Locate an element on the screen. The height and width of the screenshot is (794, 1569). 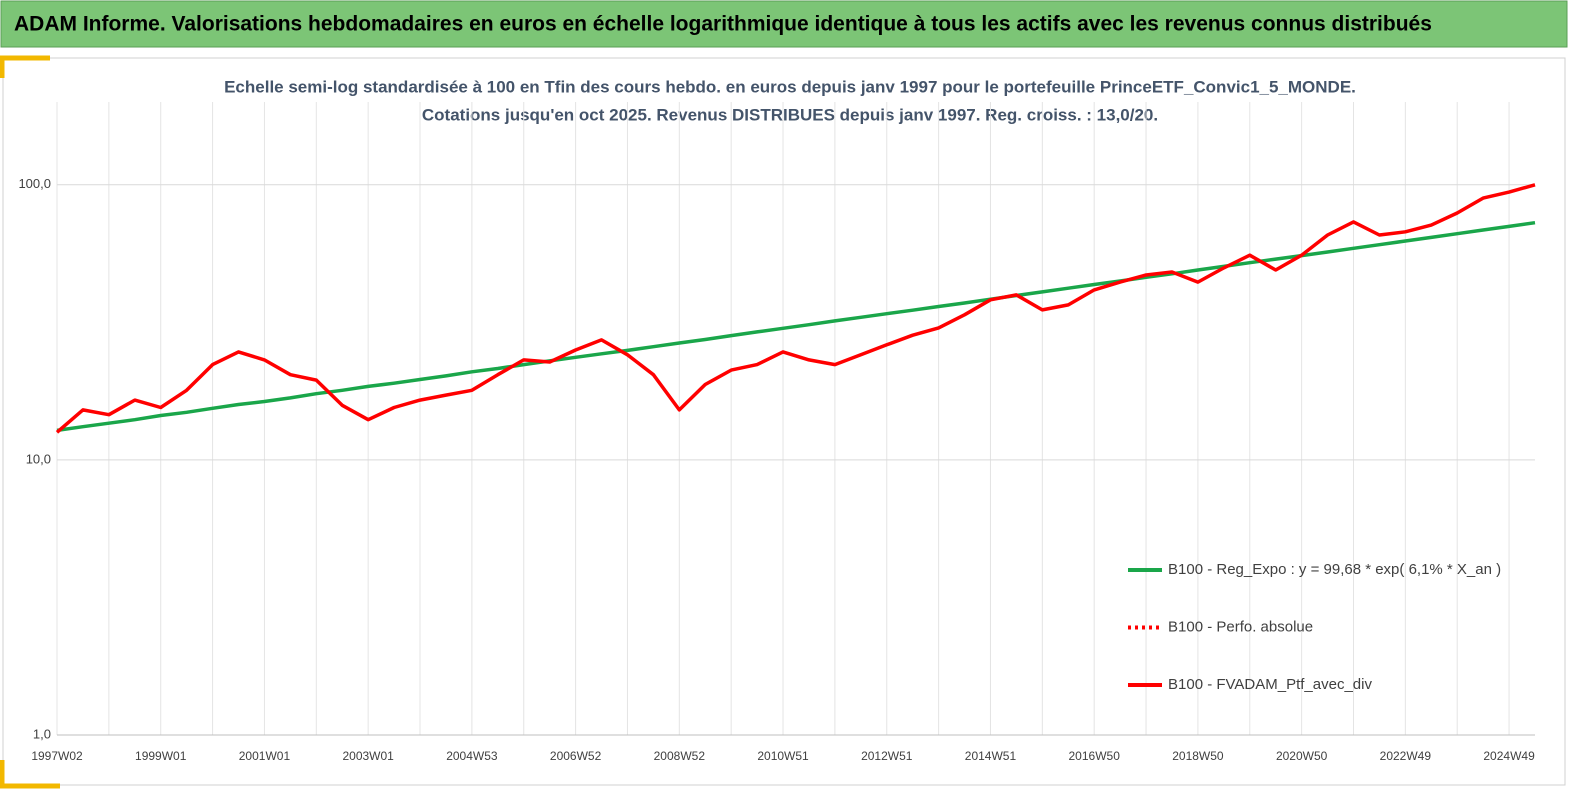
x-tick-label: 2004W53 is located at coordinates (472, 756).